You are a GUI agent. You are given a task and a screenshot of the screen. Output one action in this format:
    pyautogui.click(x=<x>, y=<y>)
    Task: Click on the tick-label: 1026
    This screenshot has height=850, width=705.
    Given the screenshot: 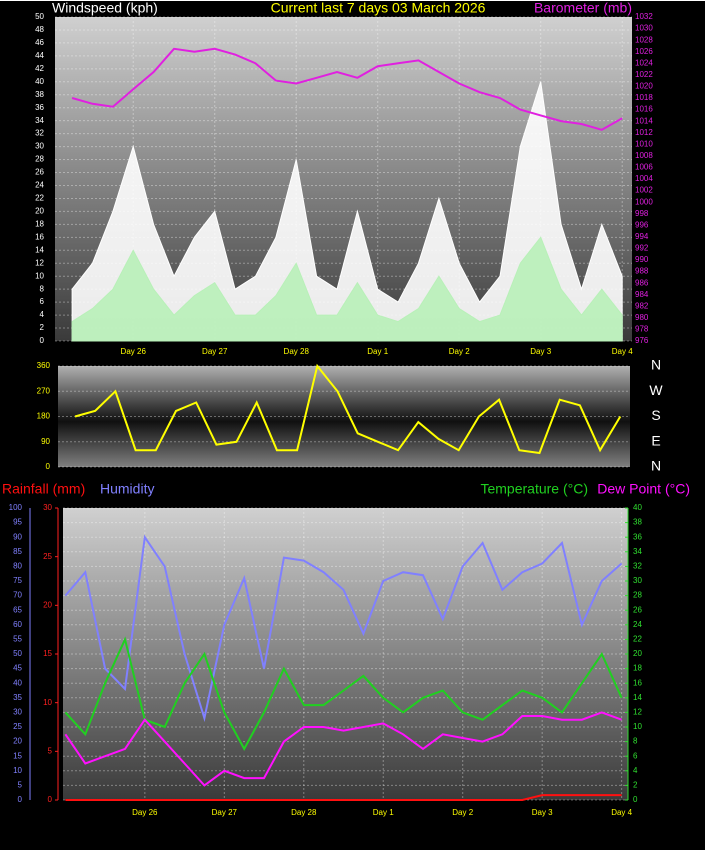 What is the action you would take?
    pyautogui.click(x=644, y=51)
    